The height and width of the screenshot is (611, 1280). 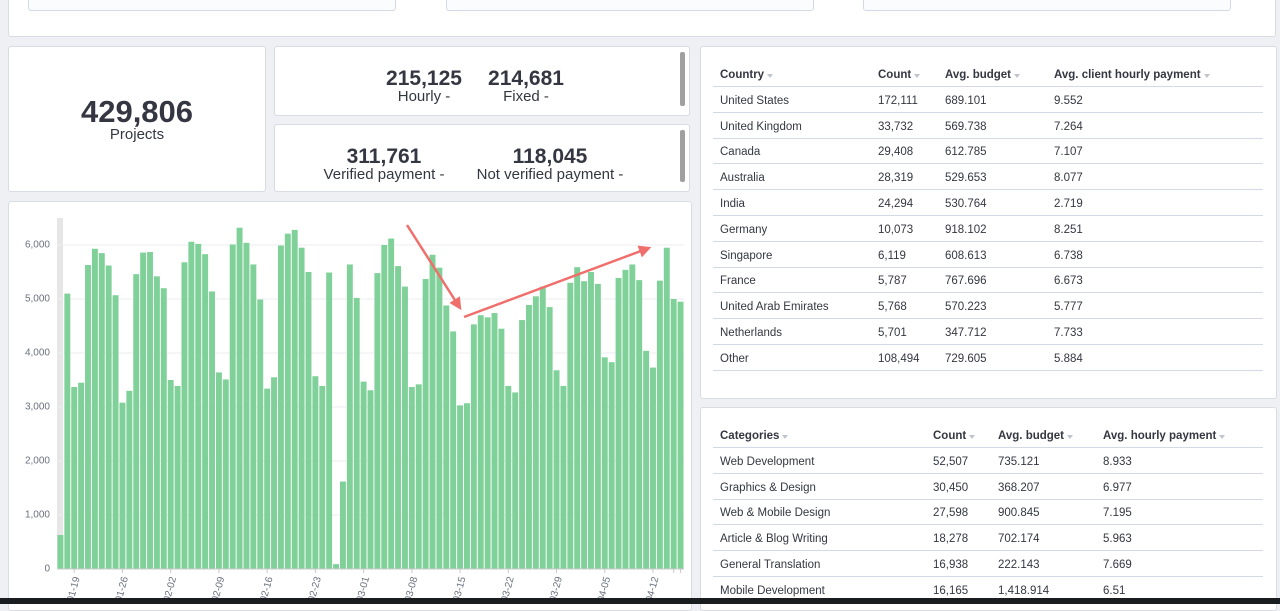 I want to click on table-cell: 5,768, so click(x=892, y=307).